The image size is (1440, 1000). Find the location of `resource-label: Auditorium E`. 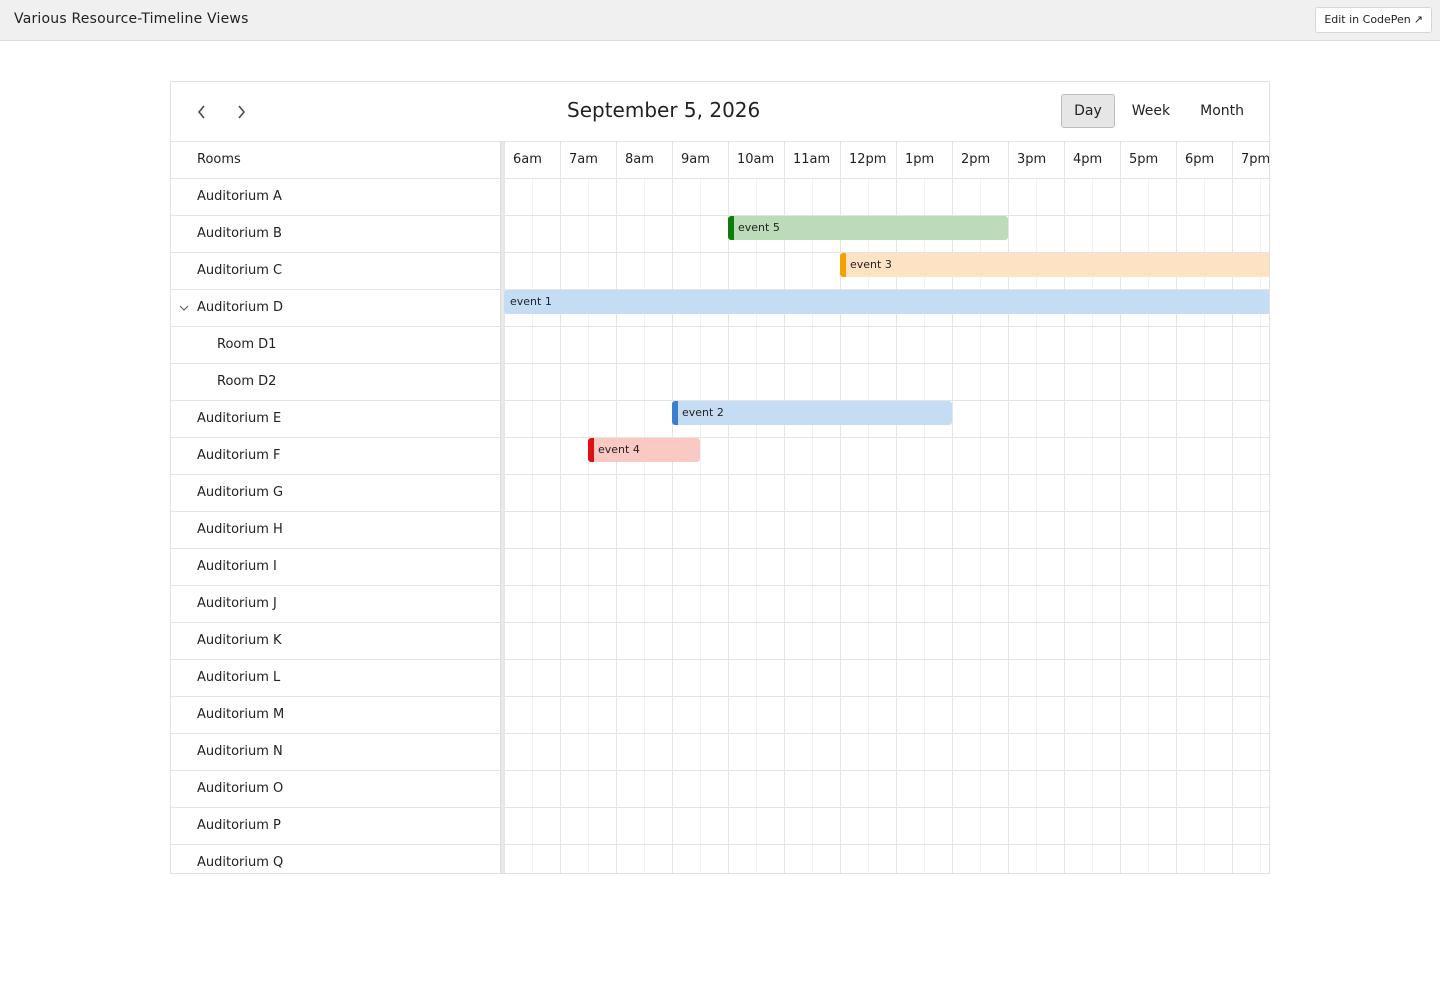

resource-label: Auditorium E is located at coordinates (239, 418).